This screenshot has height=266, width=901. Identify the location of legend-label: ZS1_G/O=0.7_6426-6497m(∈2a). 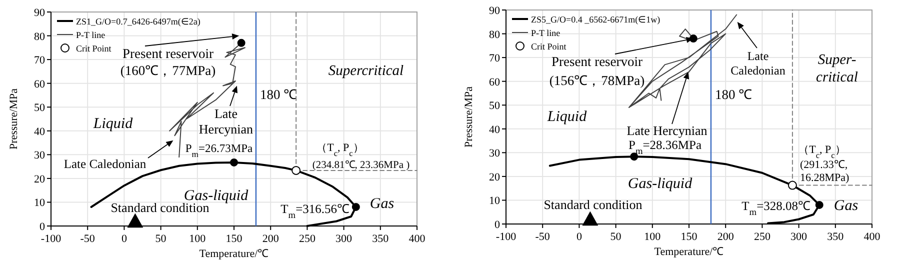
(138, 21).